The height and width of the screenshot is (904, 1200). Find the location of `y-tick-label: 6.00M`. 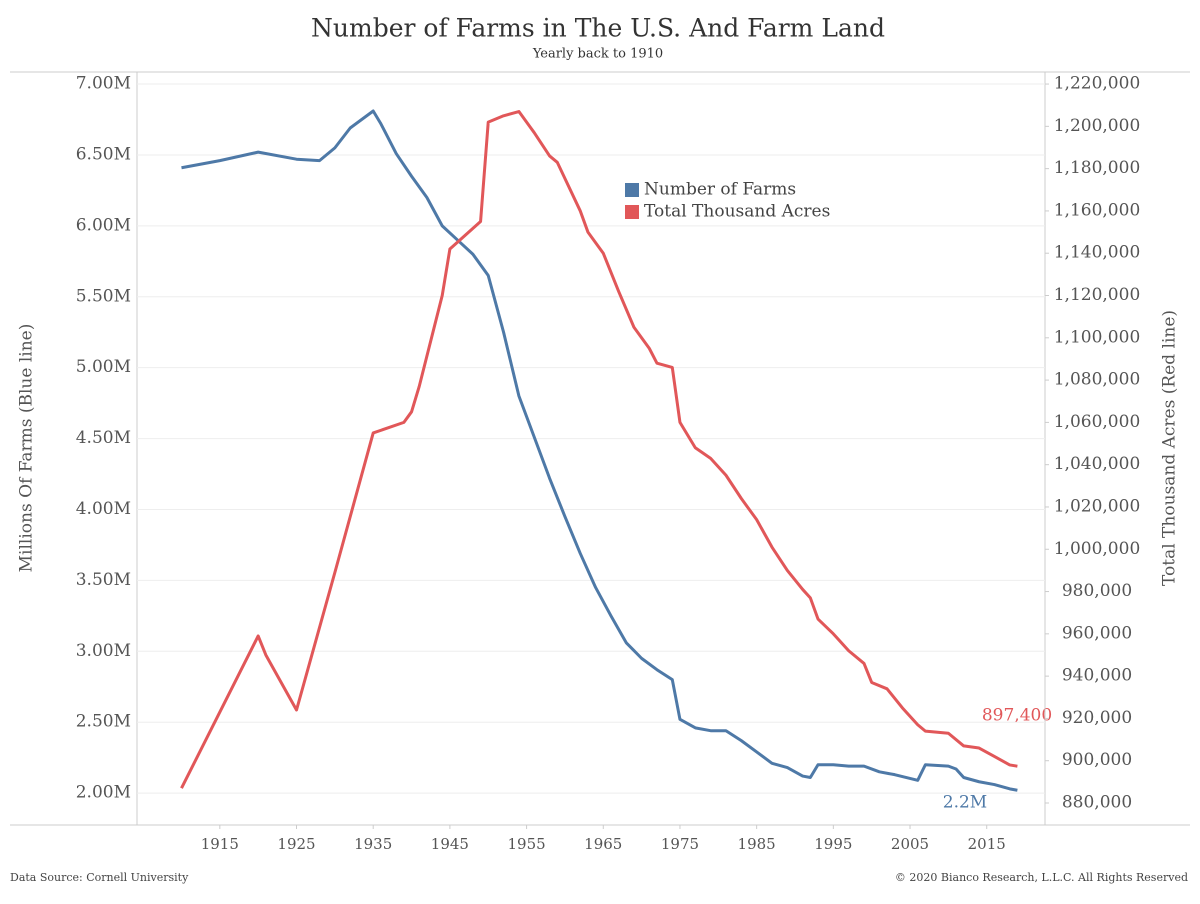

y-tick-label: 6.00M is located at coordinates (103, 225).